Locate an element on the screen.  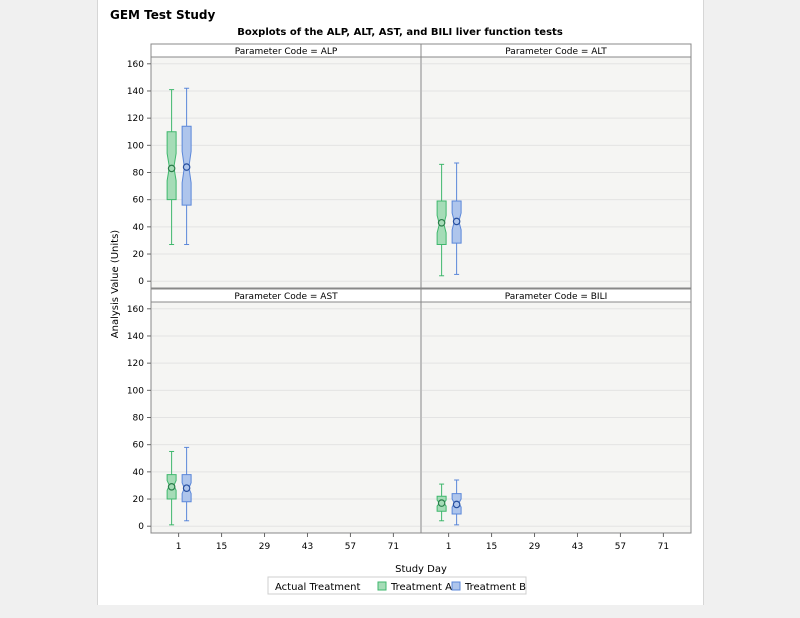
panel-header-label: Parameter Code = ALP is located at coordinates (286, 52).